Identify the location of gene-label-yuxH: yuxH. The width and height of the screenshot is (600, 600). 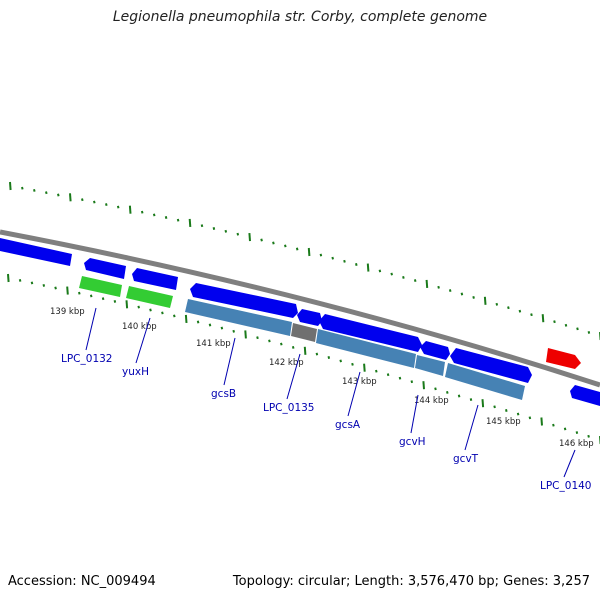
(135, 372).